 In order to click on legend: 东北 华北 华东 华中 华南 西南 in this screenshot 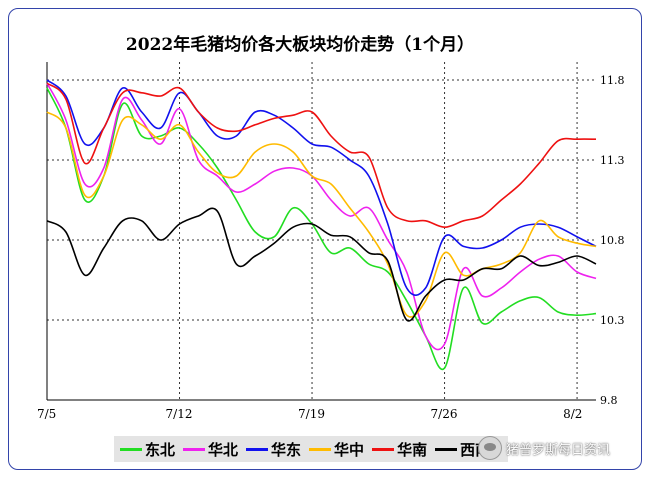, I will do `click(311, 449)`.